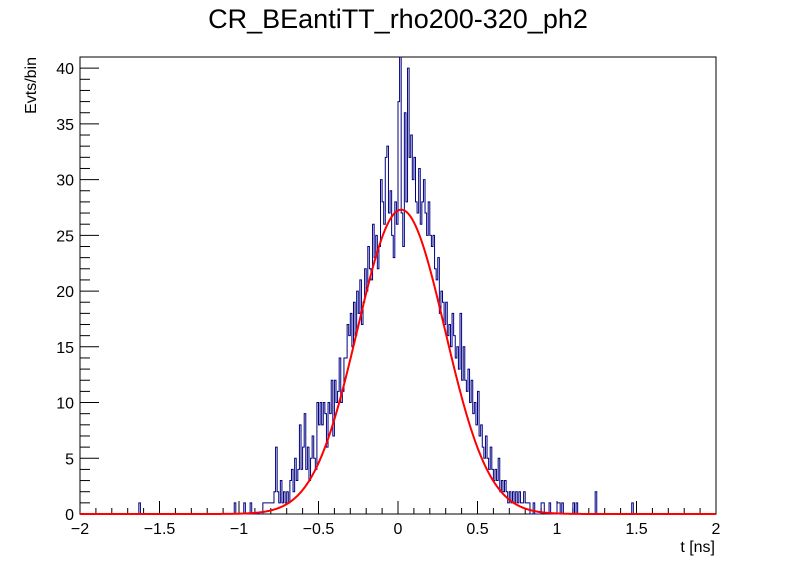  What do you see at coordinates (396, 519) in the screenshot?
I see `x-axis: −2 −1.5 −1 −0.5 0 0.5 1 1.5 2` at bounding box center [396, 519].